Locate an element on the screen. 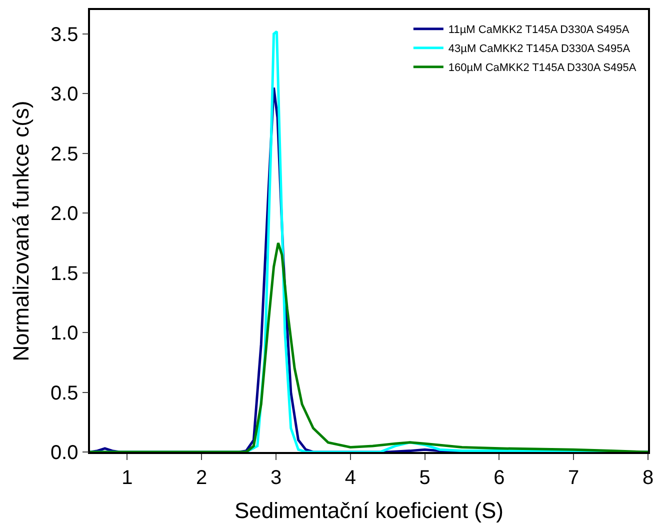 The width and height of the screenshot is (662, 527). x-tick-label: 3 is located at coordinates (276, 477).